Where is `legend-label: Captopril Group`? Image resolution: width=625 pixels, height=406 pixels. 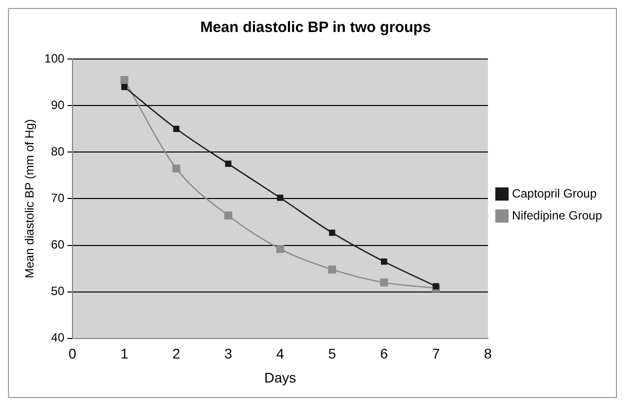
legend-label: Captopril Group is located at coordinates (554, 193).